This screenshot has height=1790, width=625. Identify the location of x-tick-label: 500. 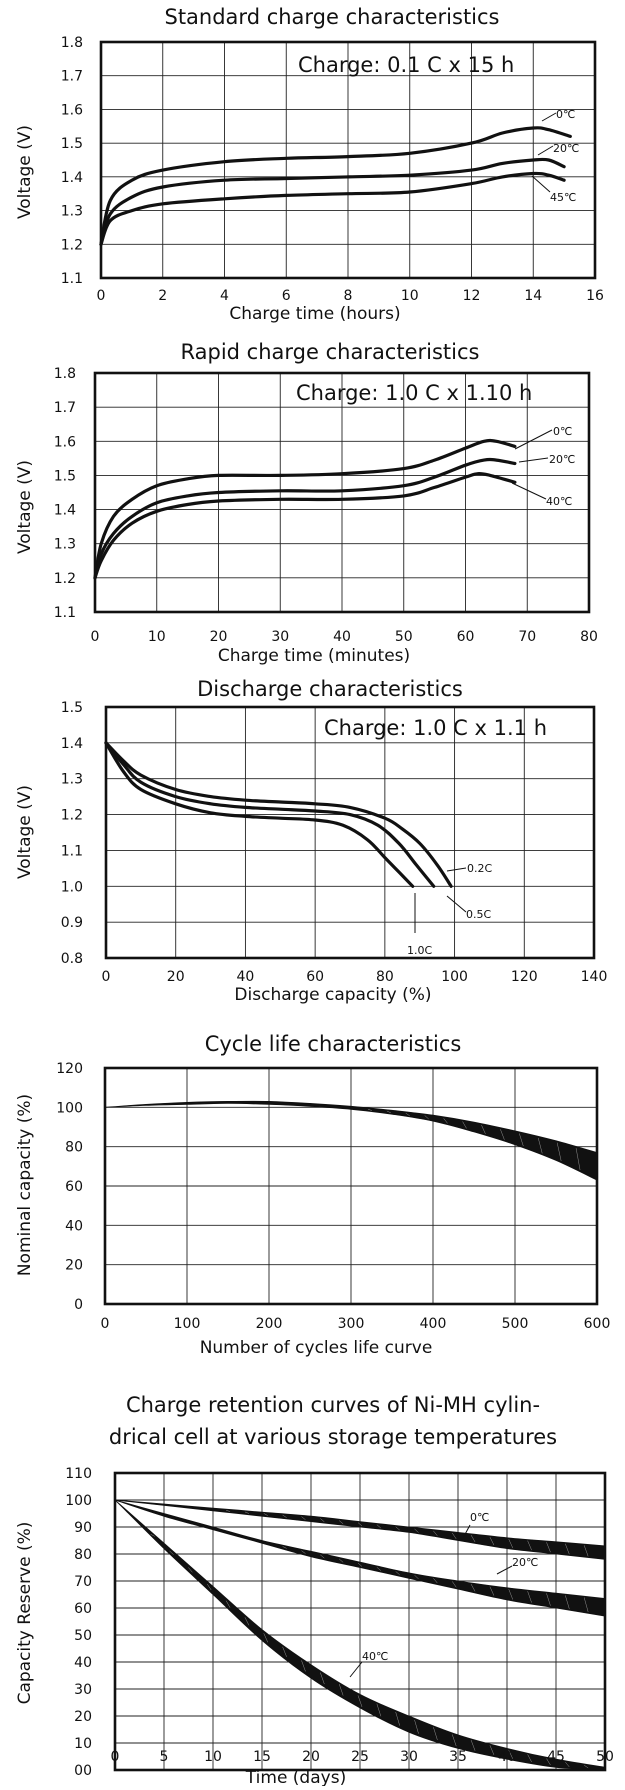
(515, 1324).